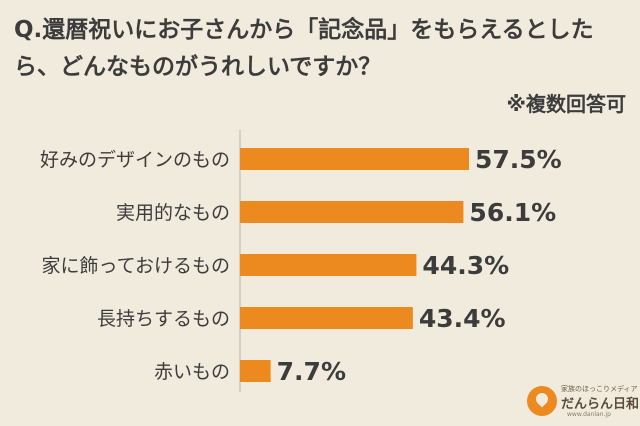 The height and width of the screenshot is (426, 640). I want to click on category-label: 好みのデザインのもの, so click(135, 160).